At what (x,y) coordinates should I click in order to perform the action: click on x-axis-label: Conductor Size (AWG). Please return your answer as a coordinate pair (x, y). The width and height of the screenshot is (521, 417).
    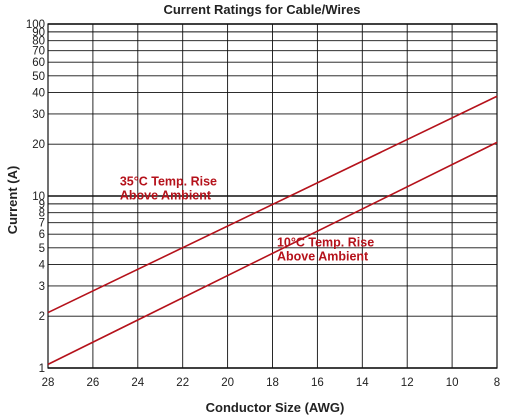
    Looking at the image, I should click on (275, 407).